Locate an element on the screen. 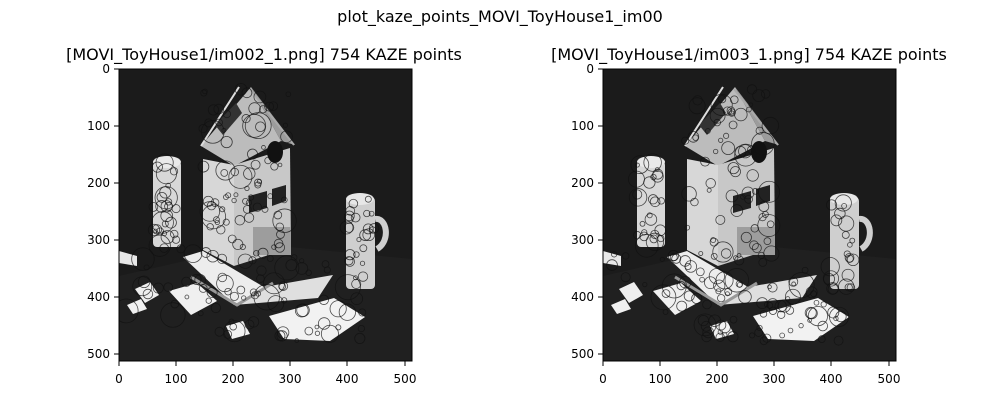  left-y-axis: 0 100 200 300 400 500 is located at coordinates (103, 211).